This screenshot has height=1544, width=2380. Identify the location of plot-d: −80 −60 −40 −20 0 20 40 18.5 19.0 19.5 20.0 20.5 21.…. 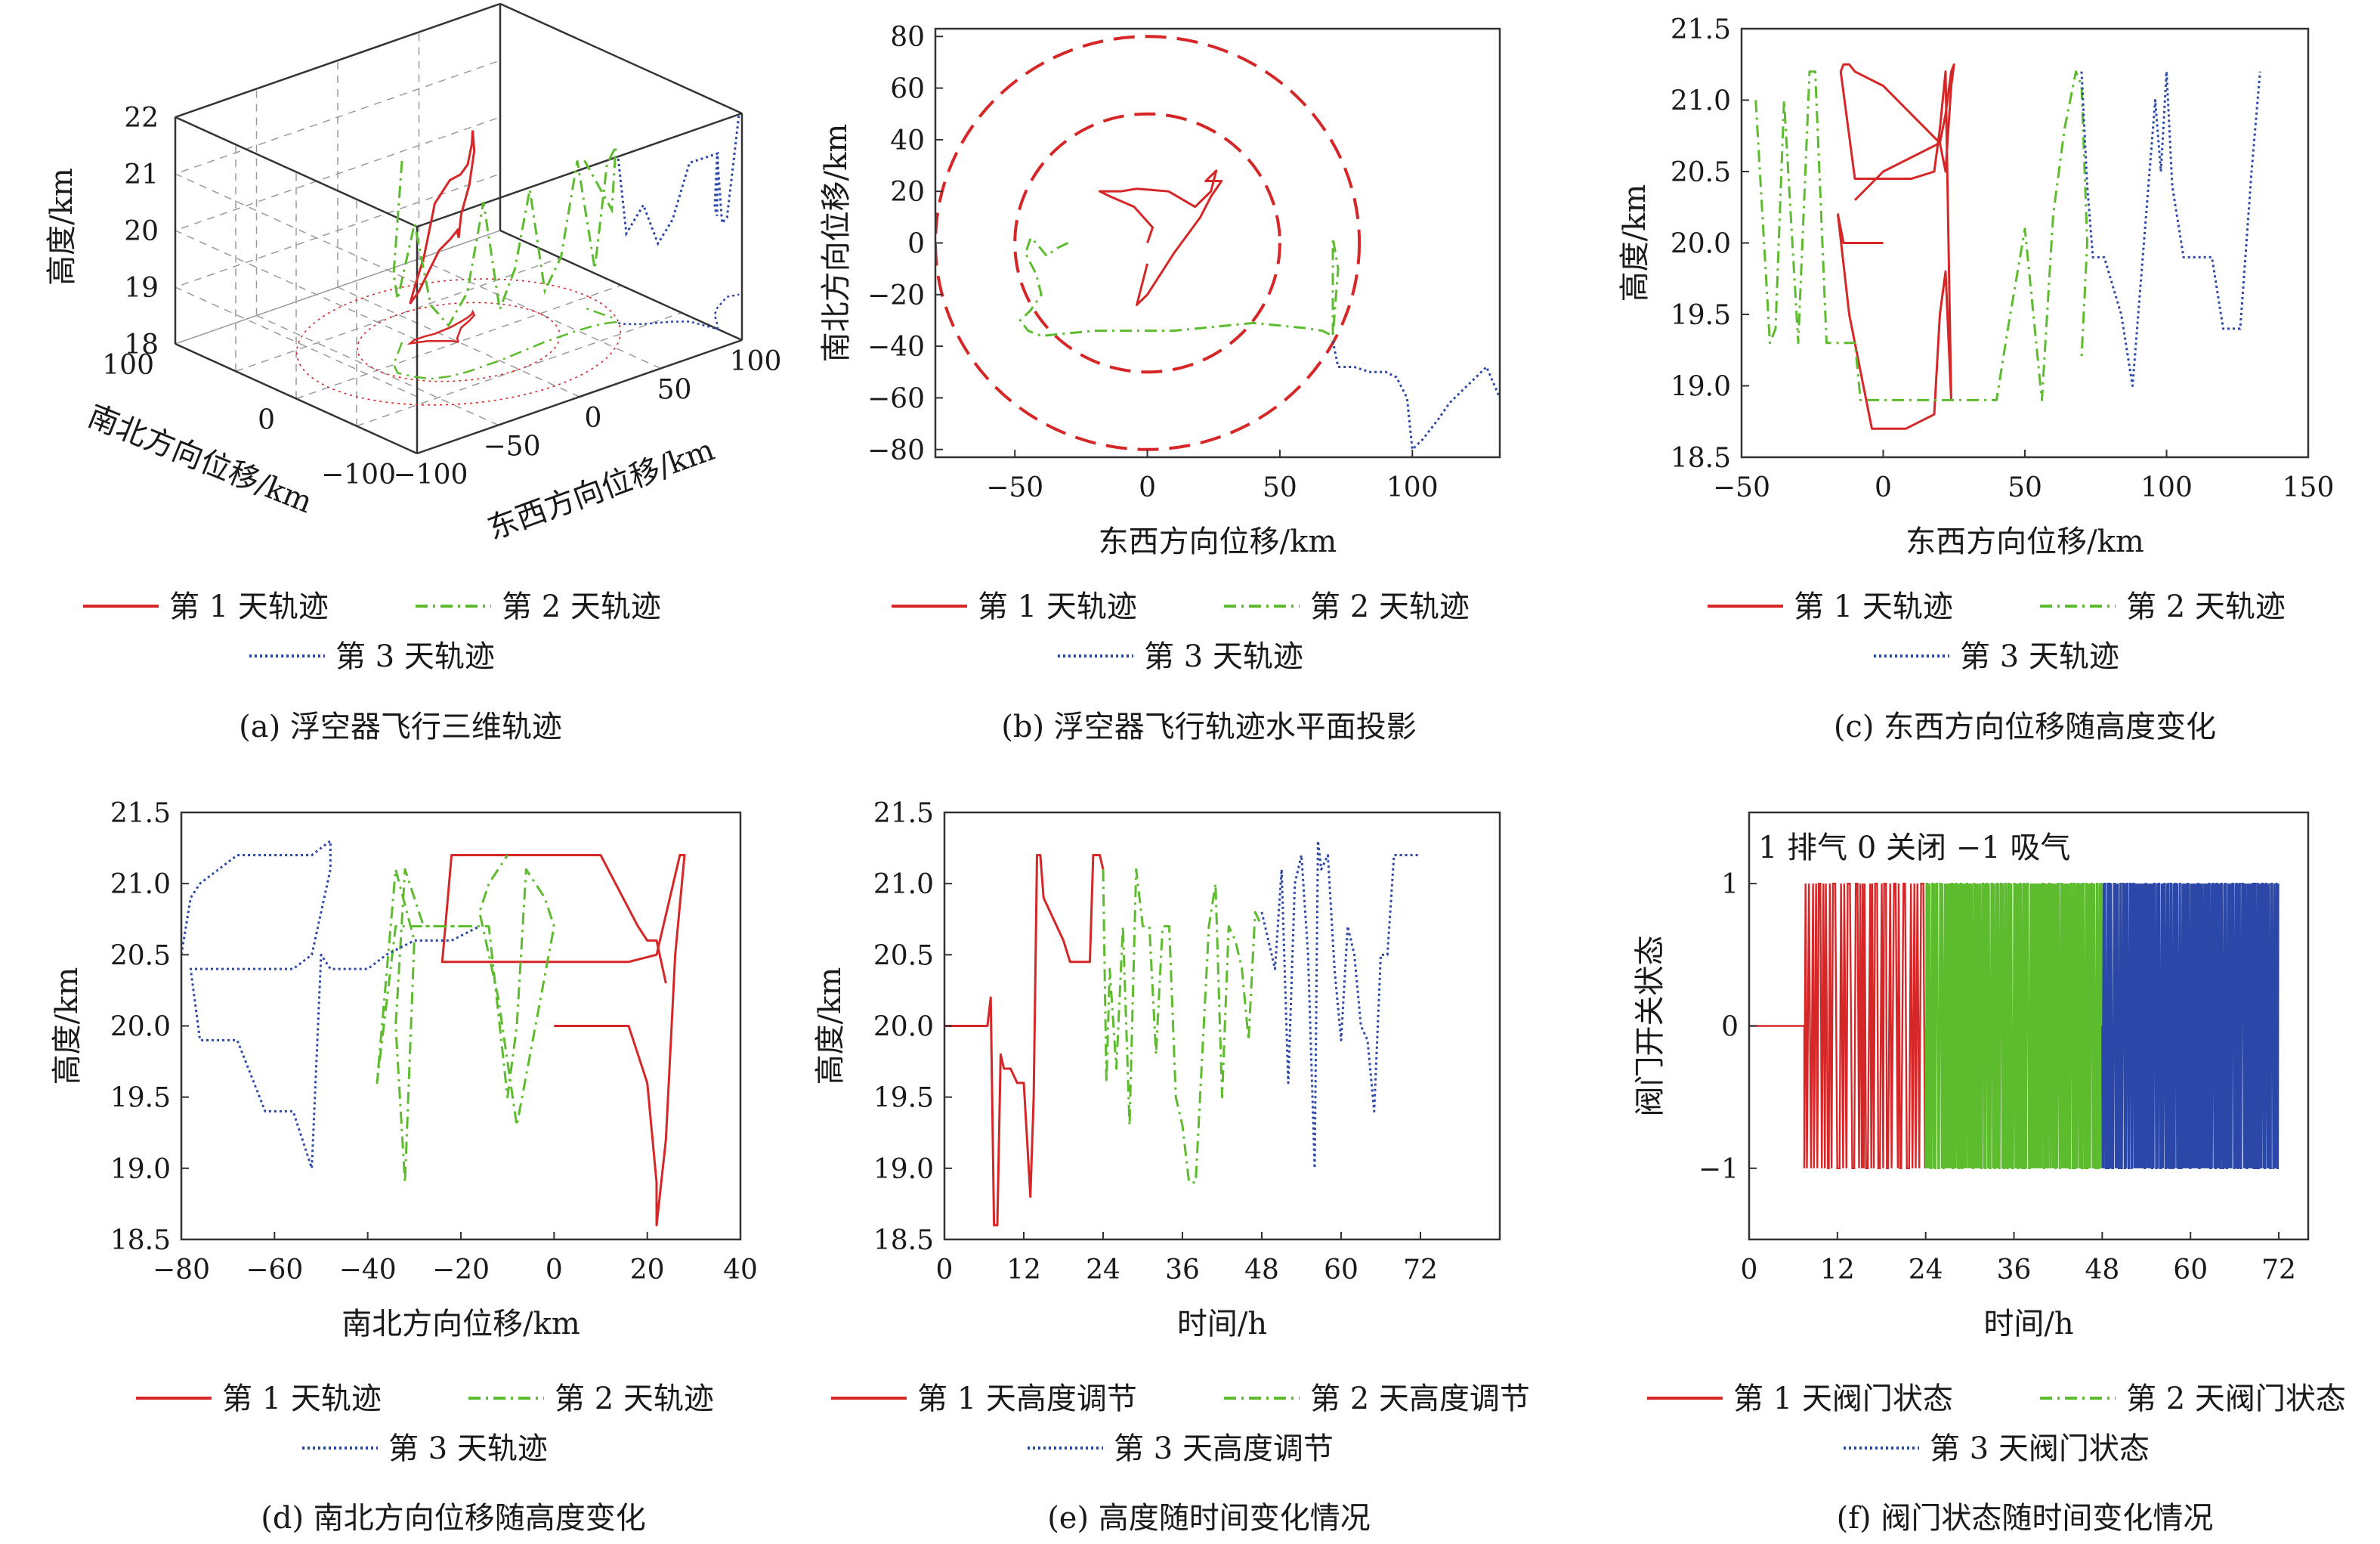
(404, 1069).